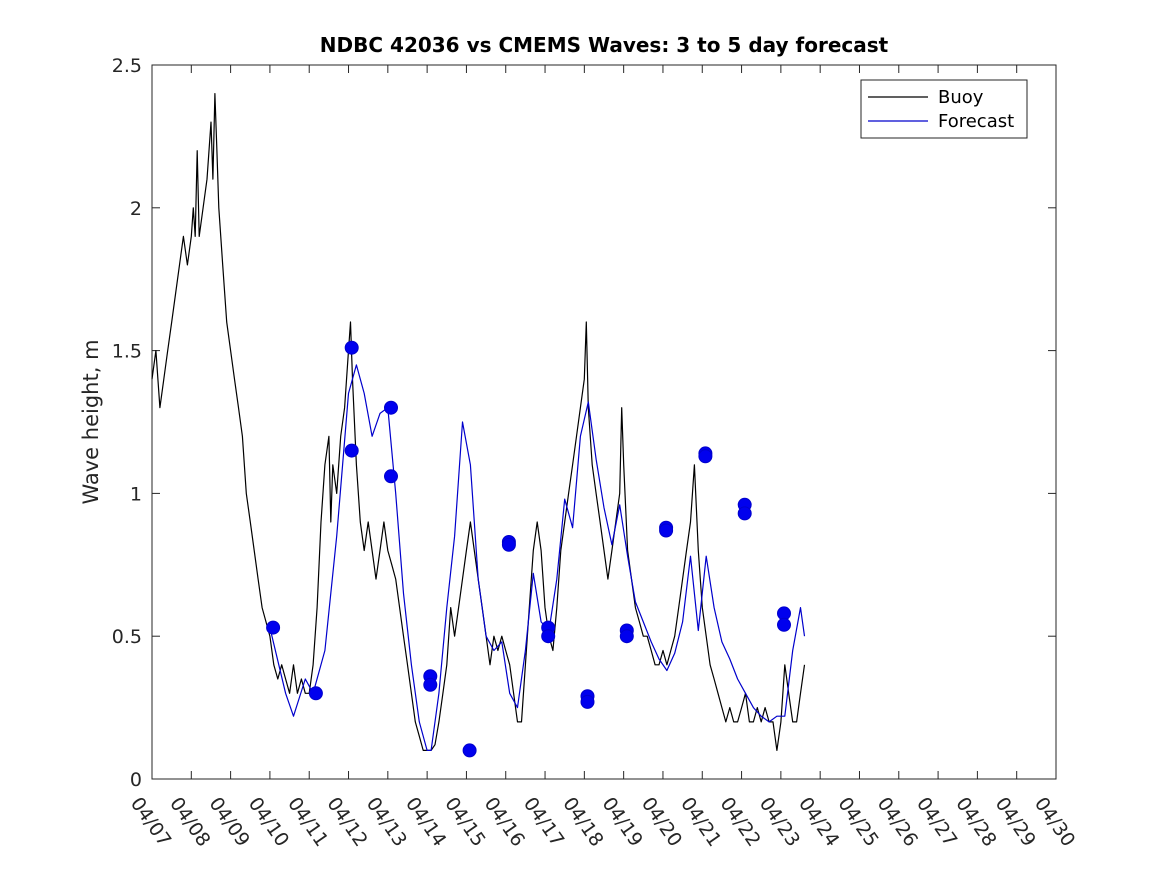 The height and width of the screenshot is (875, 1167). Describe the element at coordinates (976, 121) in the screenshot. I see `legend-forecast-label: Forecast` at that location.